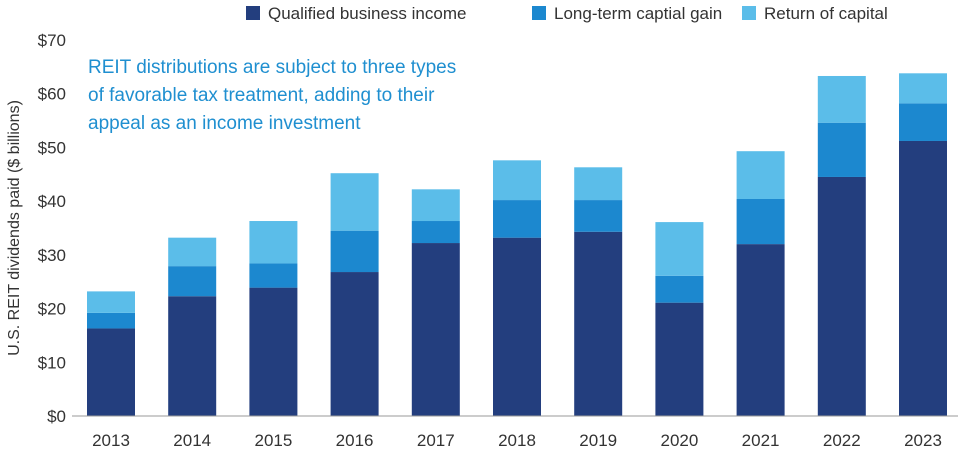 The height and width of the screenshot is (456, 966). Describe the element at coordinates (52, 40) in the screenshot. I see `y-tick-label: $70` at that location.